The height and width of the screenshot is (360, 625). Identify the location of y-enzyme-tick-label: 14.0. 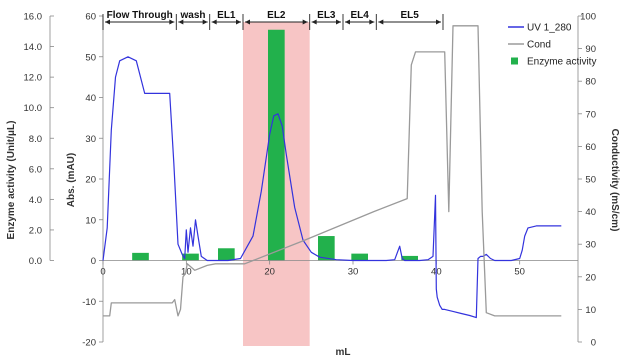
(33, 47).